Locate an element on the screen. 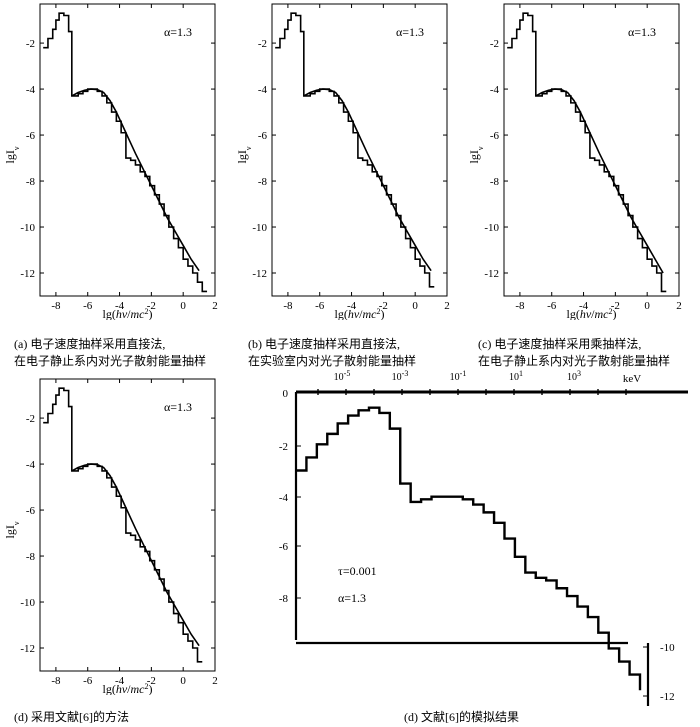 Image resolution: width=700 pixels, height=727 pixels. caption-e-line1: (d) 文献[6]的模拟结果 is located at coordinates (461, 717).